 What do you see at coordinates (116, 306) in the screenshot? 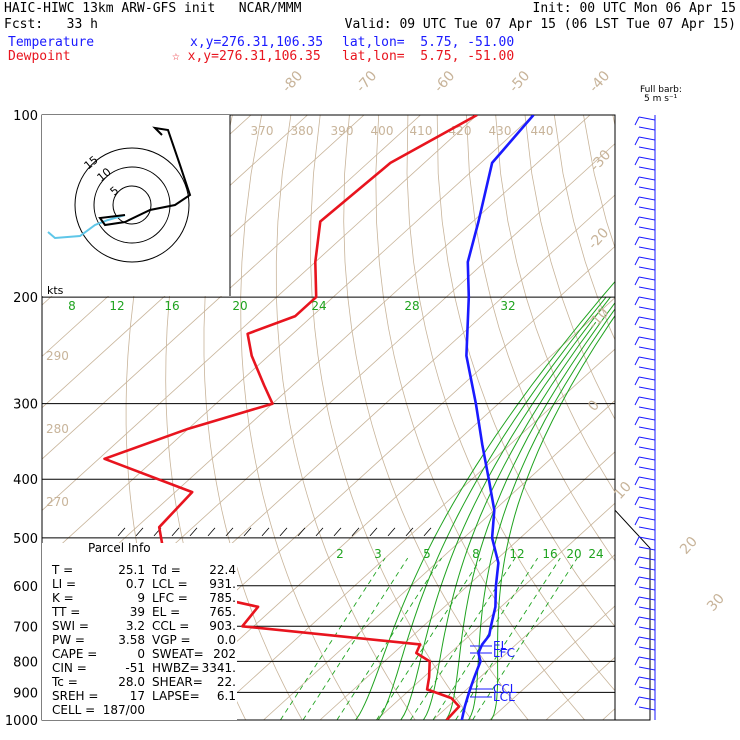
I see `moist-adiabat-label: 12` at bounding box center [116, 306].